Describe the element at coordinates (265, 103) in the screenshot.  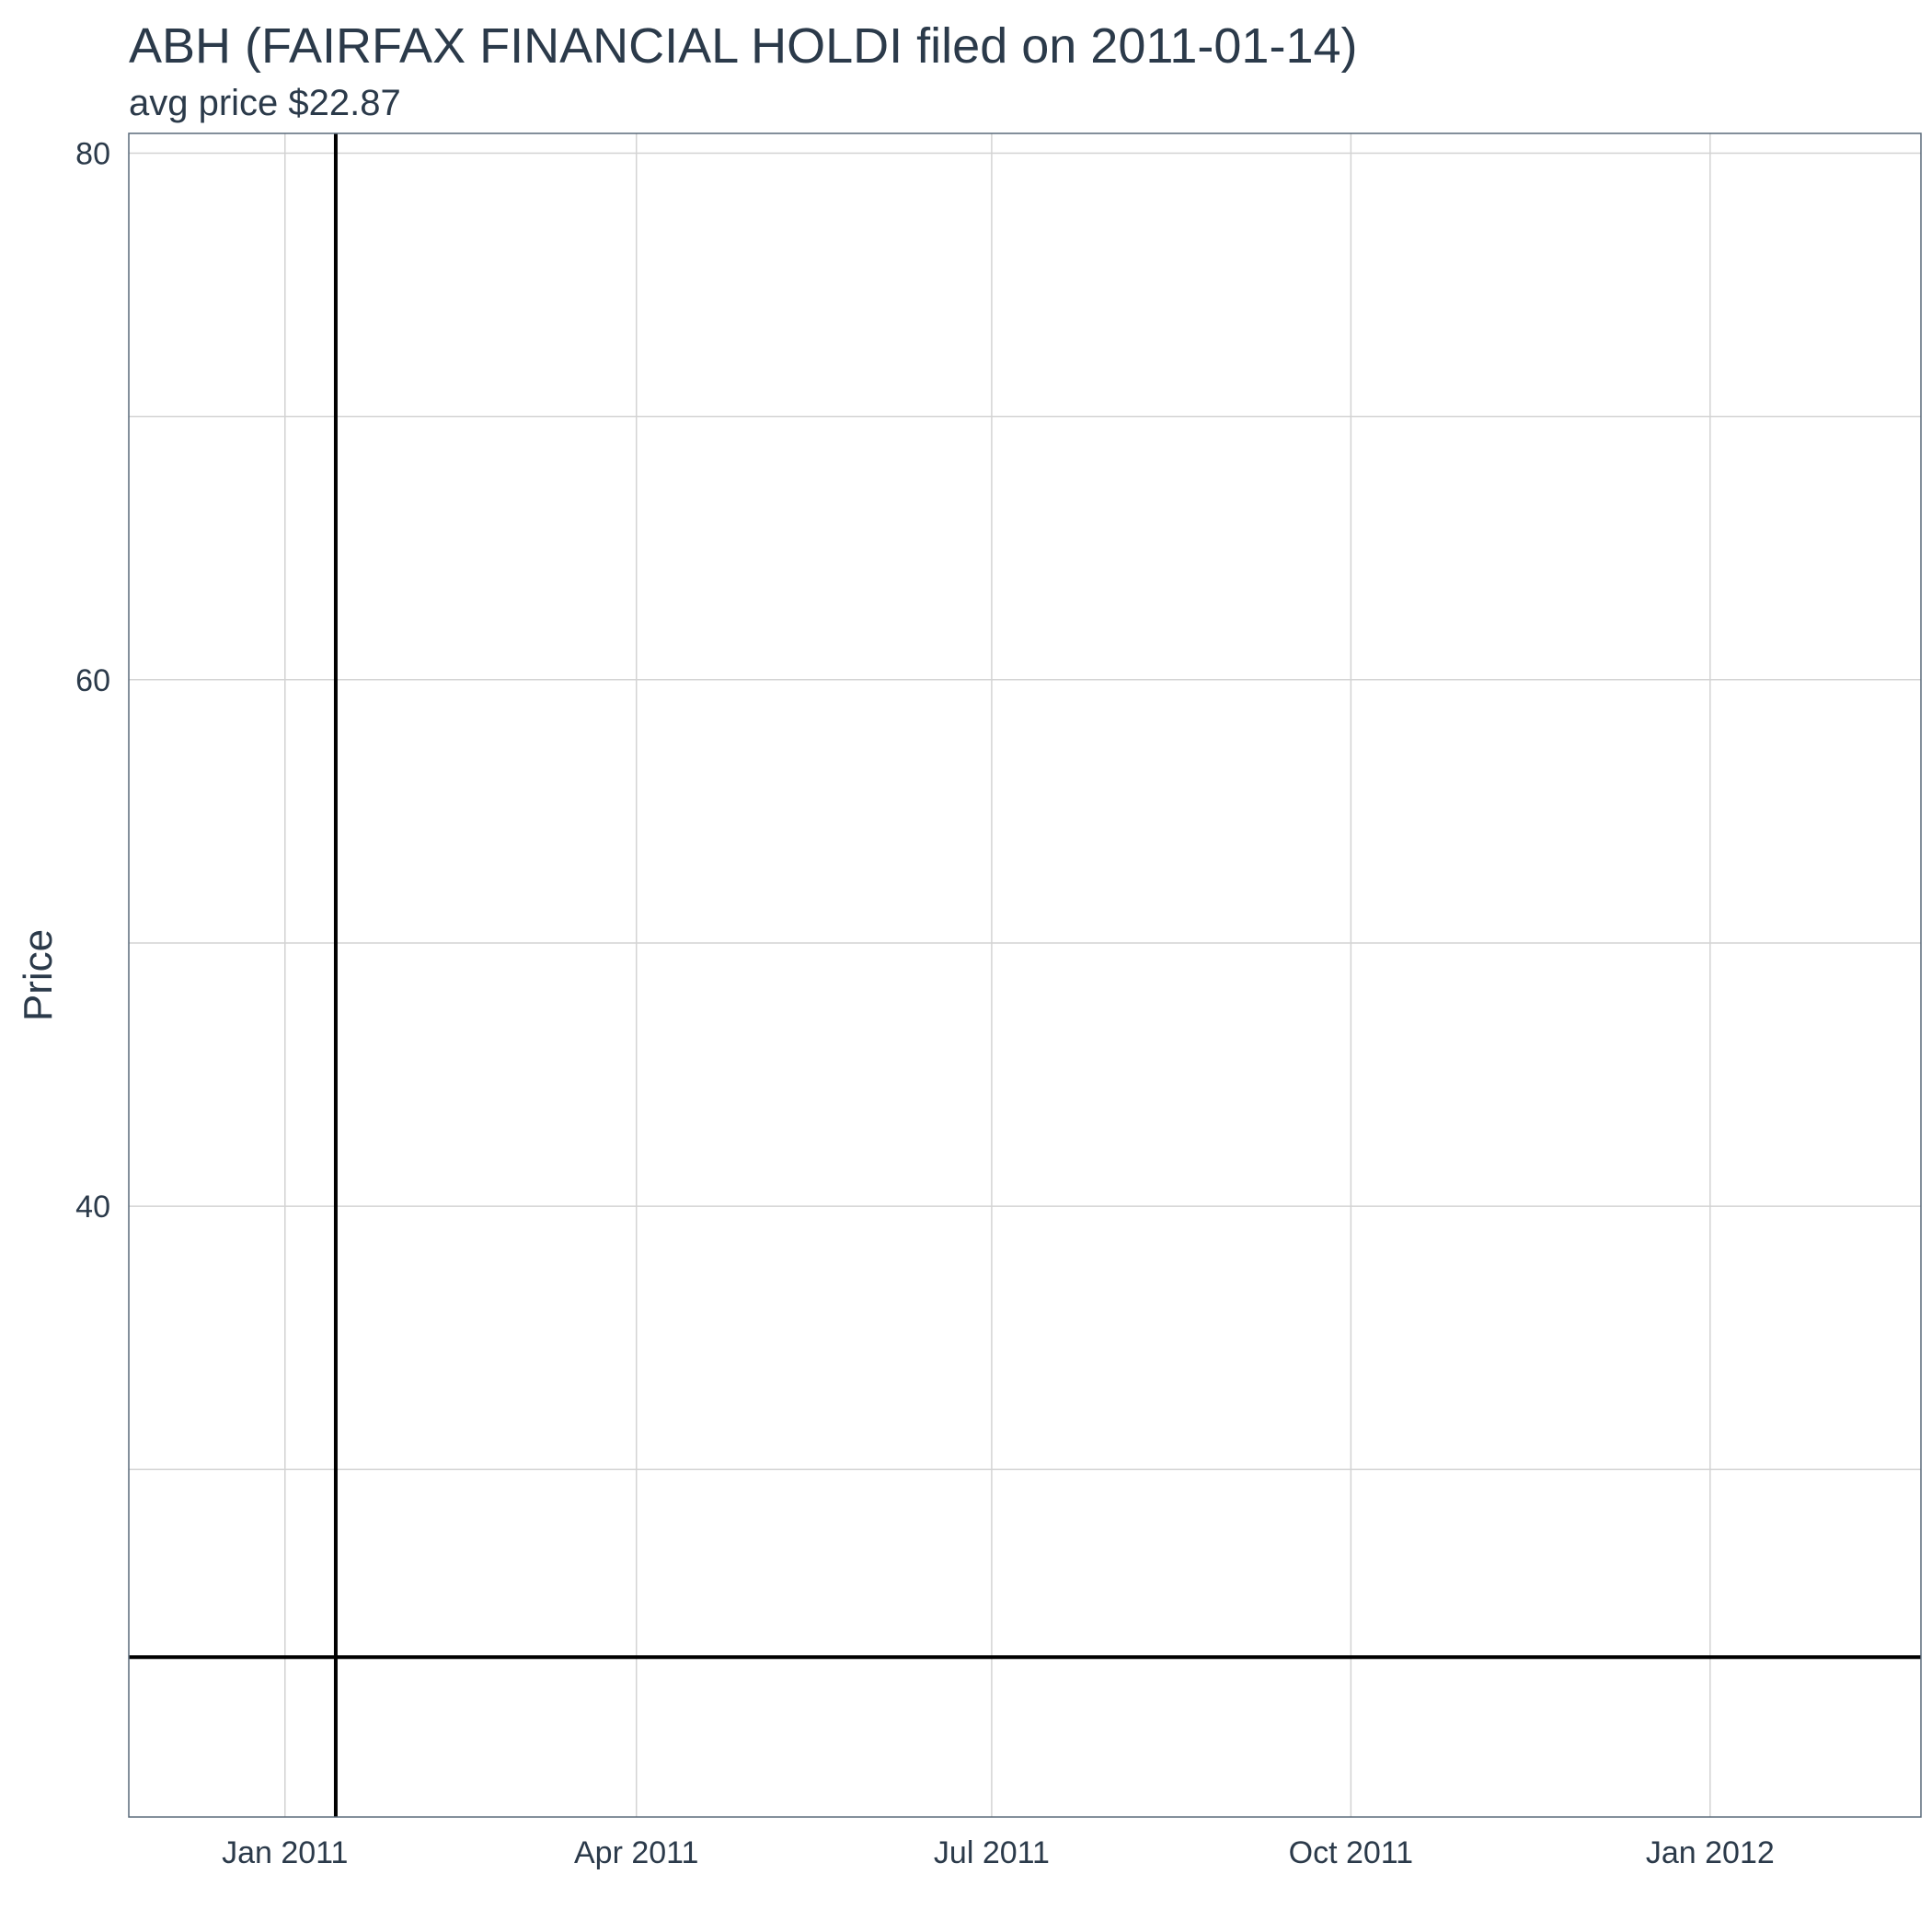
I see `chart-subtitle: avg price $22.87` at that location.